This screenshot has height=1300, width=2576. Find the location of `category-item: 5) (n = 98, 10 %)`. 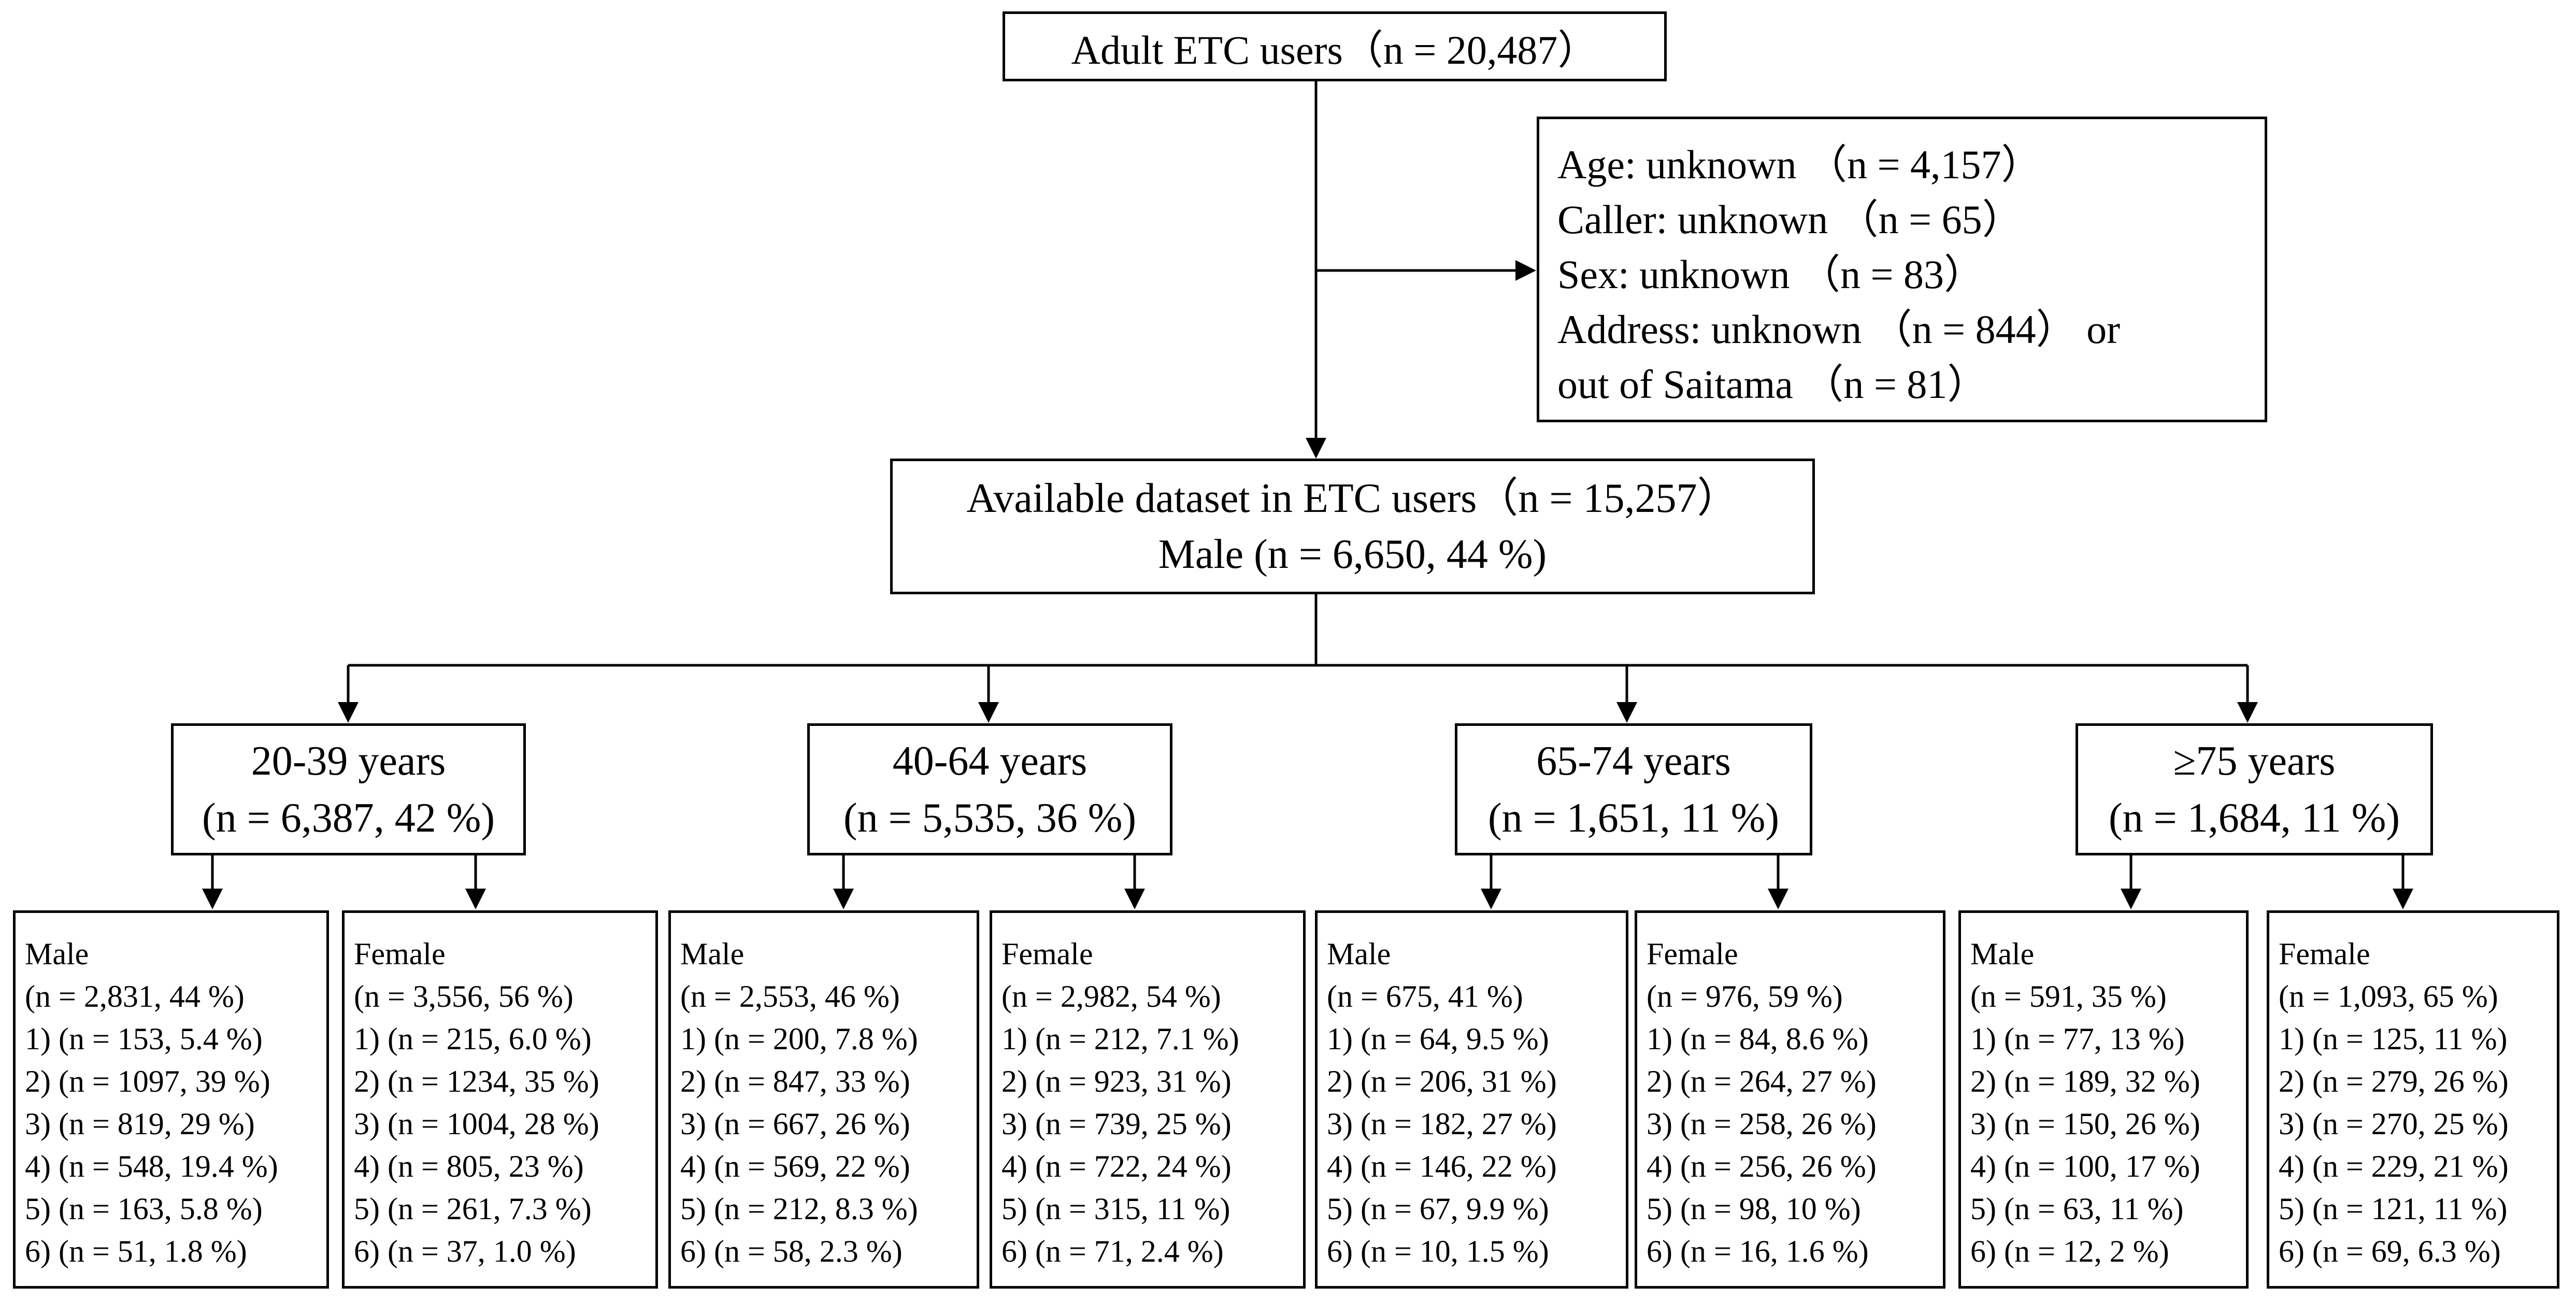

category-item: 5) (n = 98, 10 %) is located at coordinates (1754, 1209).